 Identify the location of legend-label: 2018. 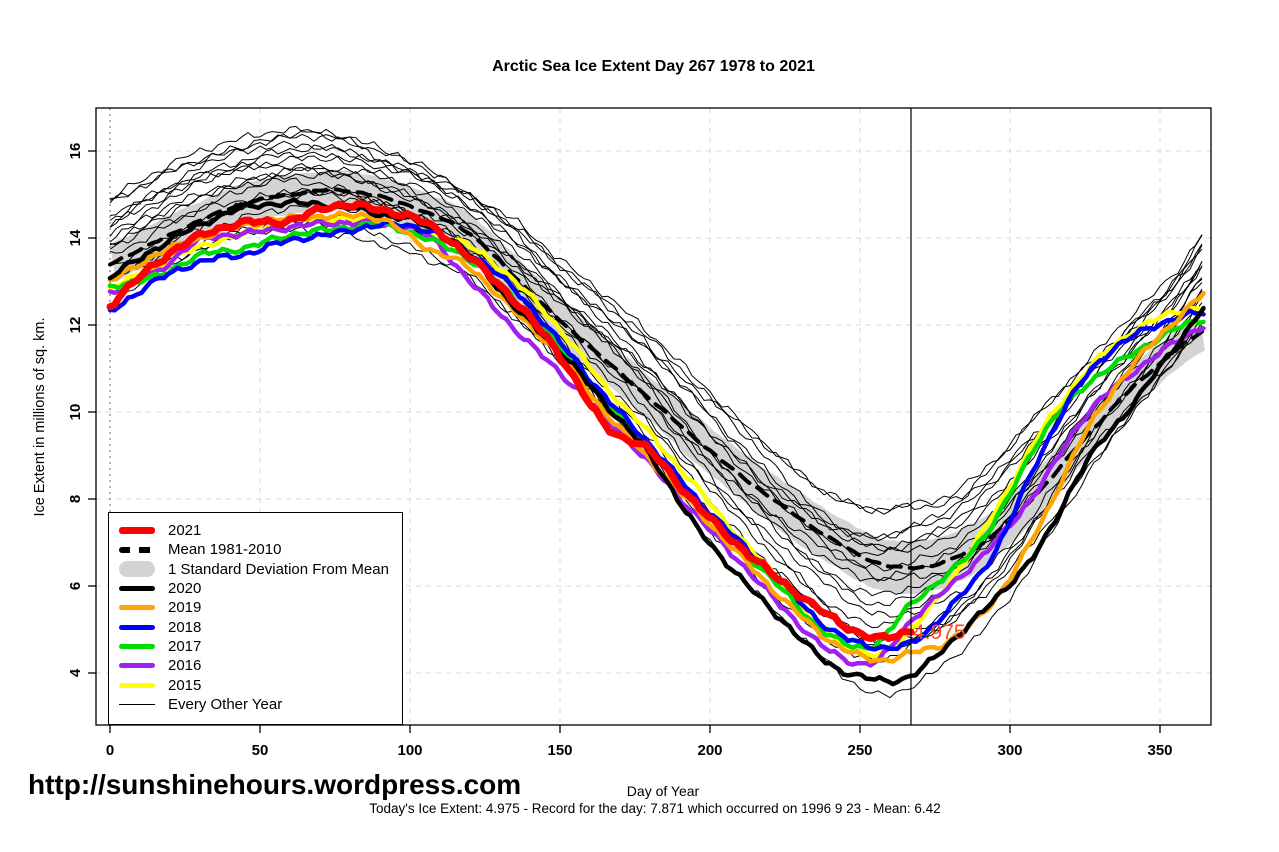
(185, 627).